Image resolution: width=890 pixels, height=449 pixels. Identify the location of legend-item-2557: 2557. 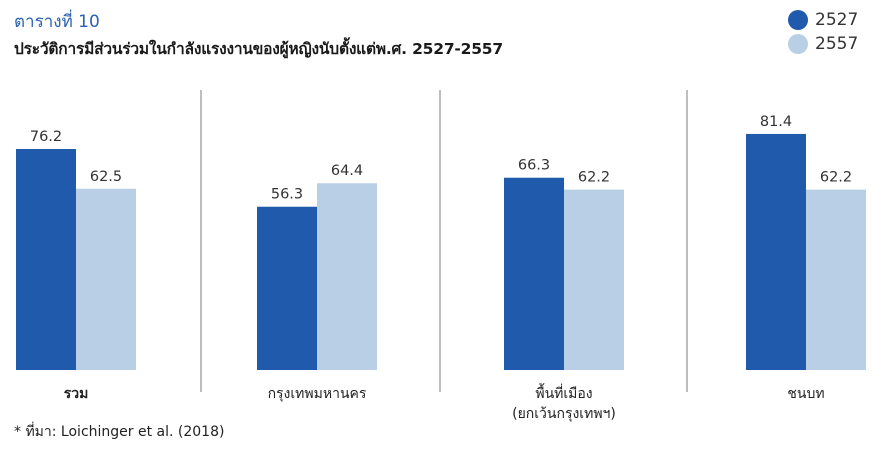
(823, 44).